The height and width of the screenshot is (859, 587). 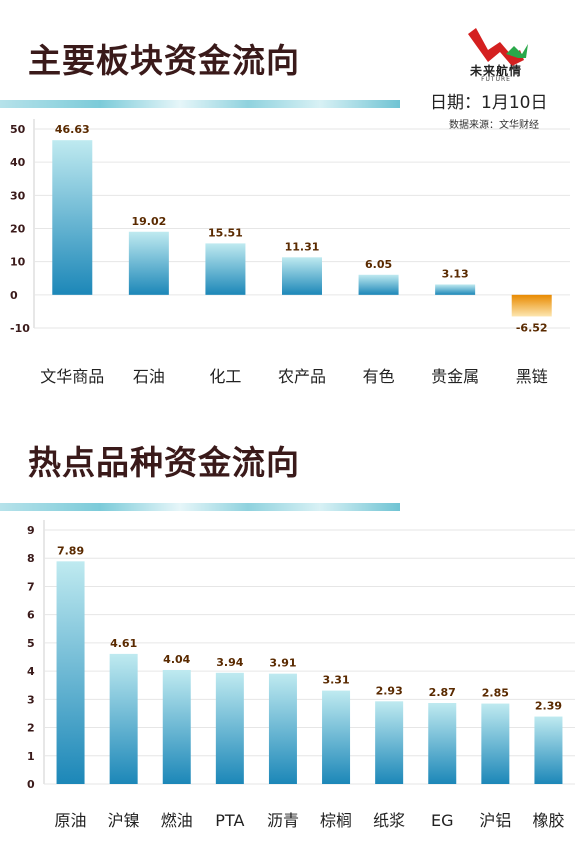 I want to click on y-tick-label: 2, so click(x=31, y=728).